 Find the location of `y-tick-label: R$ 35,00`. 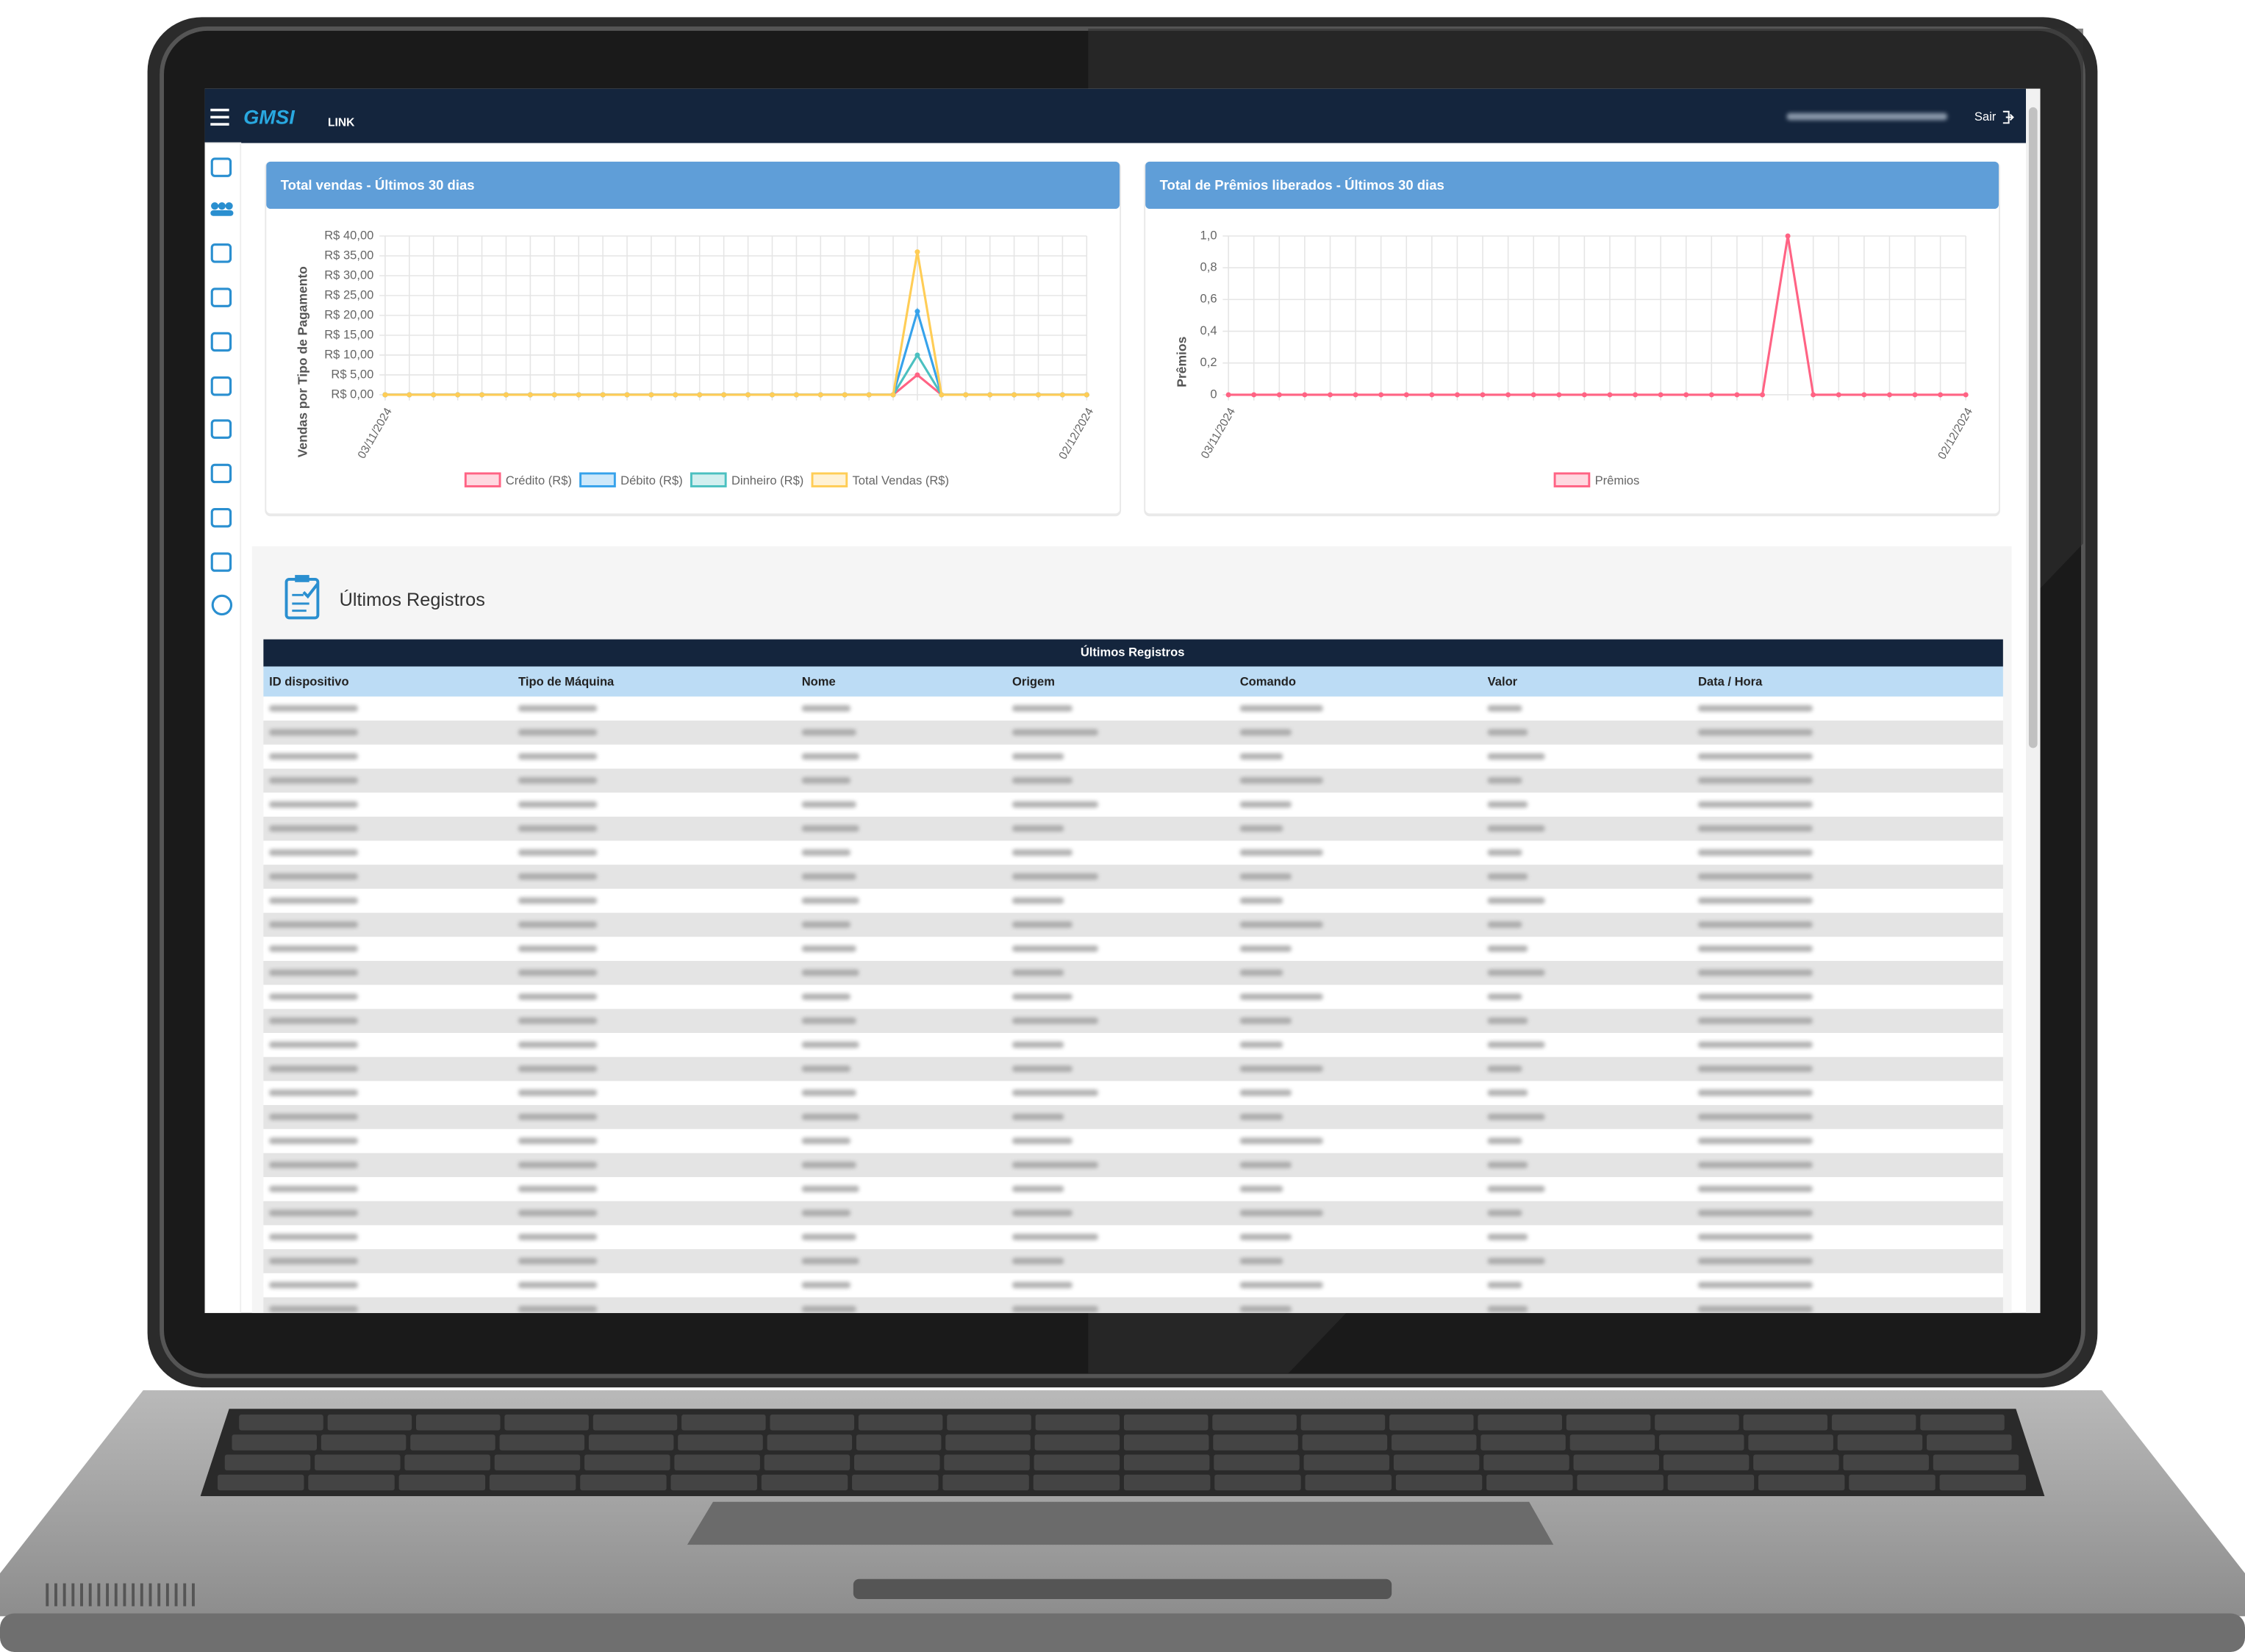

y-tick-label: R$ 35,00 is located at coordinates (348, 255).